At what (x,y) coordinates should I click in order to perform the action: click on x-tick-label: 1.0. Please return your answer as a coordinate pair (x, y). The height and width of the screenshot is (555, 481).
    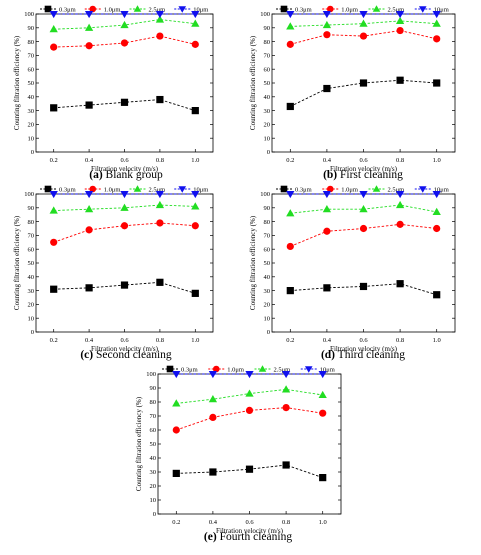
    Looking at the image, I should click on (437, 160).